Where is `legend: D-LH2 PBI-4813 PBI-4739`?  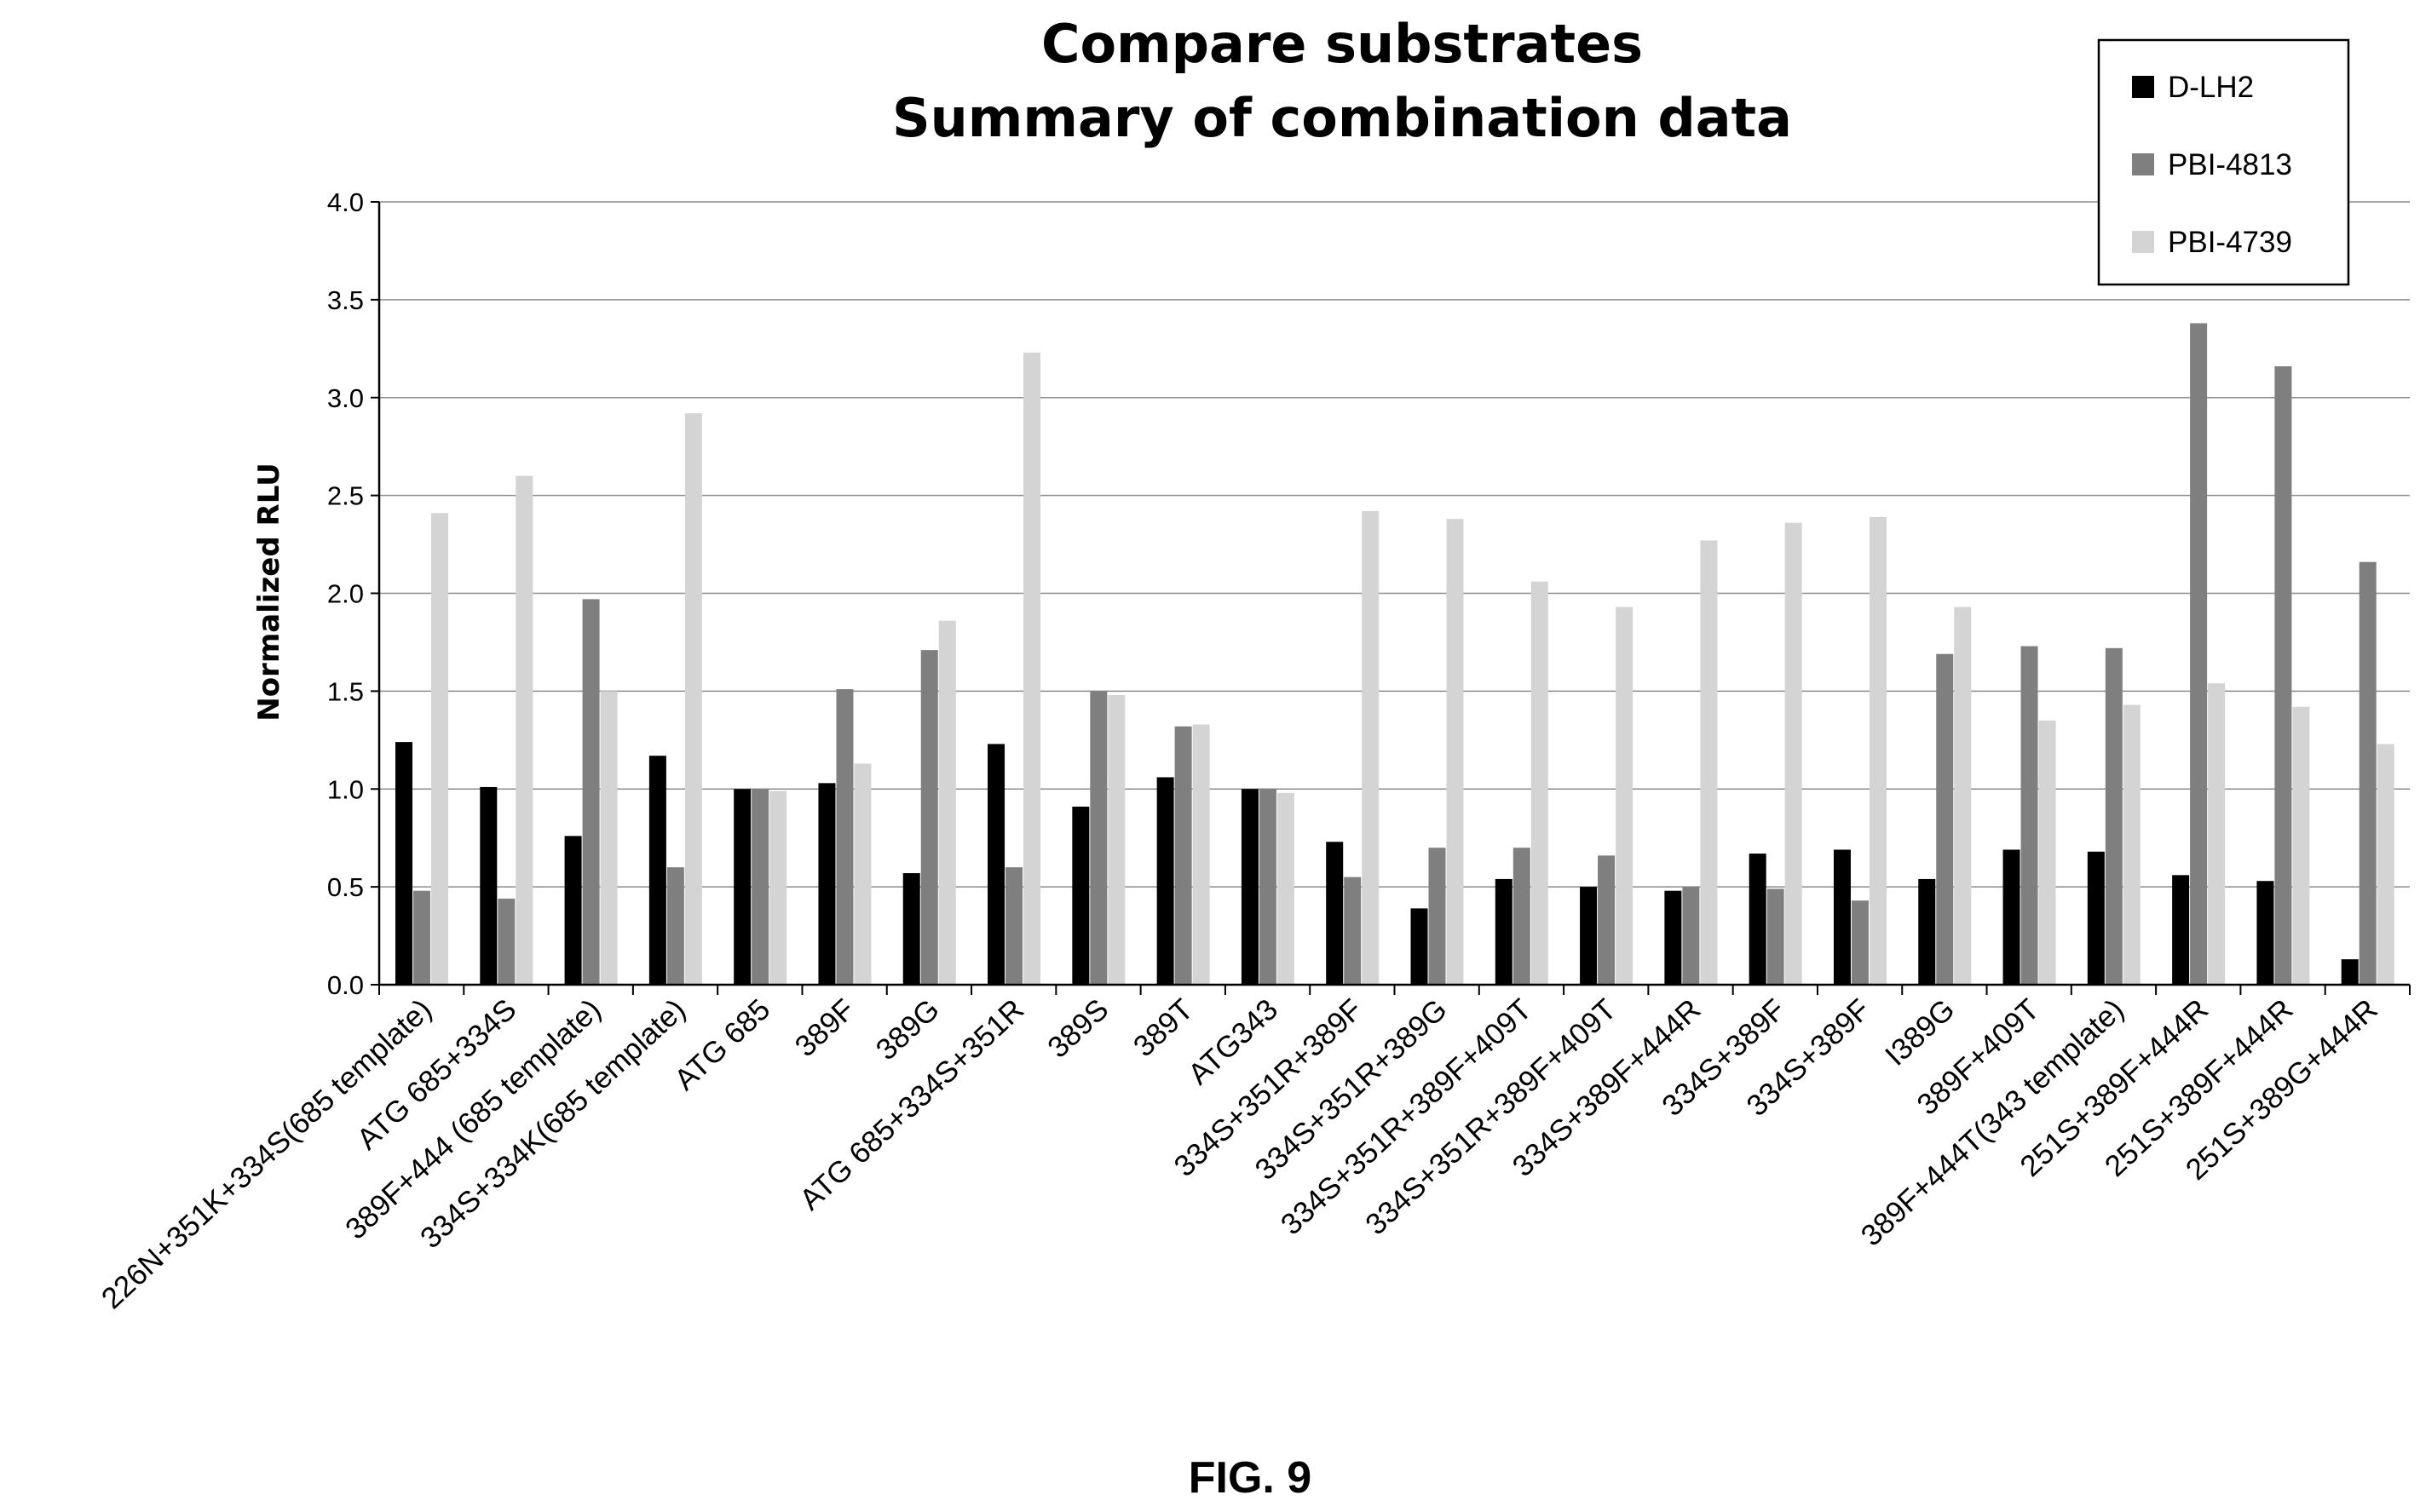
legend: D-LH2 PBI-4813 PBI-4739 is located at coordinates (2223, 162).